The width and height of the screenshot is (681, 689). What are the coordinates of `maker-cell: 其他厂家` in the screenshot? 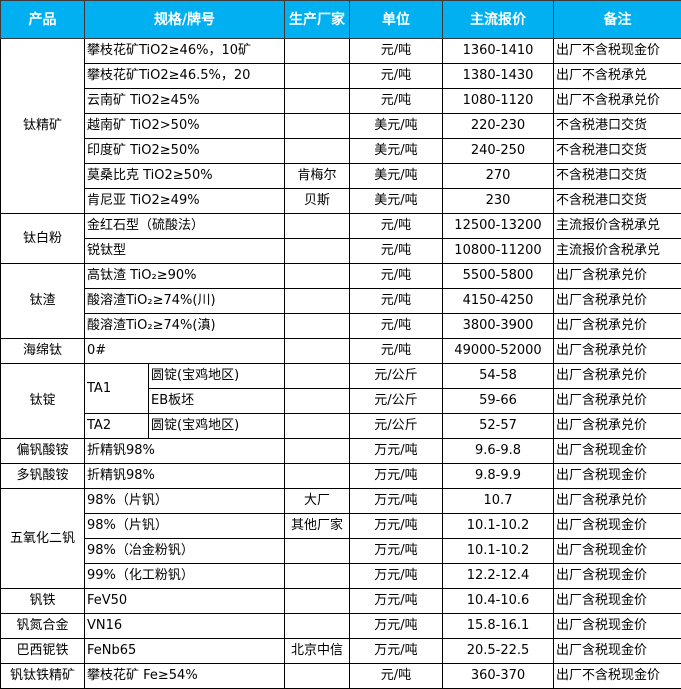 It's located at (317, 526).